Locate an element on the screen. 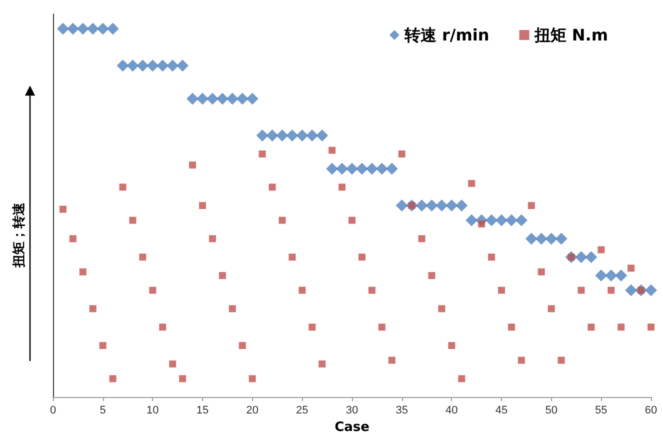  x-tick-label: 60 is located at coordinates (651, 410).